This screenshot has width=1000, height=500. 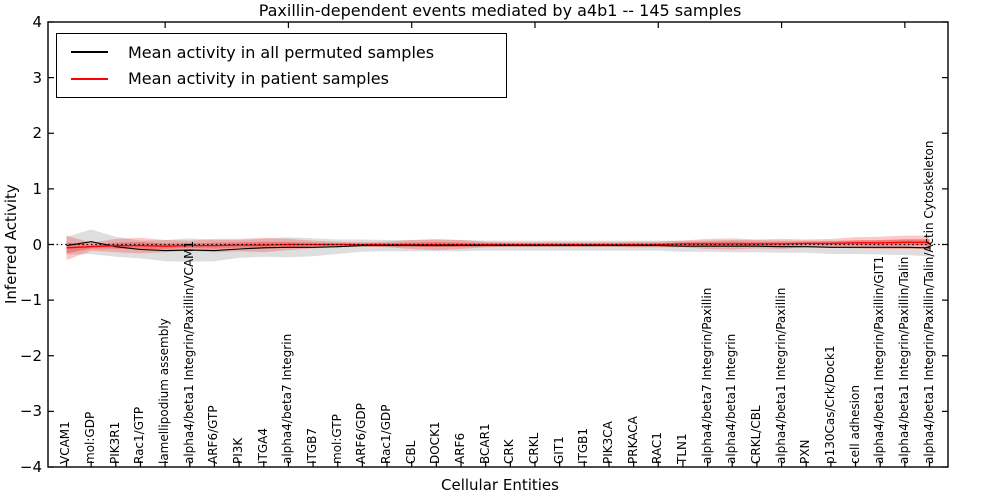 What do you see at coordinates (879, 359) in the screenshot?
I see `x-tick-label: alpha4/beta1 Integrin/Paxillin/GIT1` at bounding box center [879, 359].